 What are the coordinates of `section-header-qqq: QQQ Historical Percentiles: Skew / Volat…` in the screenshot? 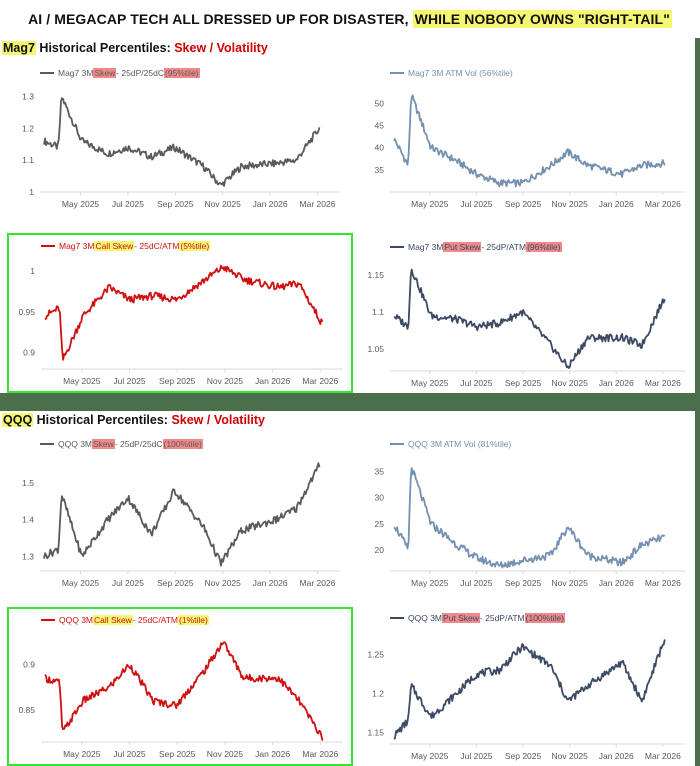 It's located at (133, 420).